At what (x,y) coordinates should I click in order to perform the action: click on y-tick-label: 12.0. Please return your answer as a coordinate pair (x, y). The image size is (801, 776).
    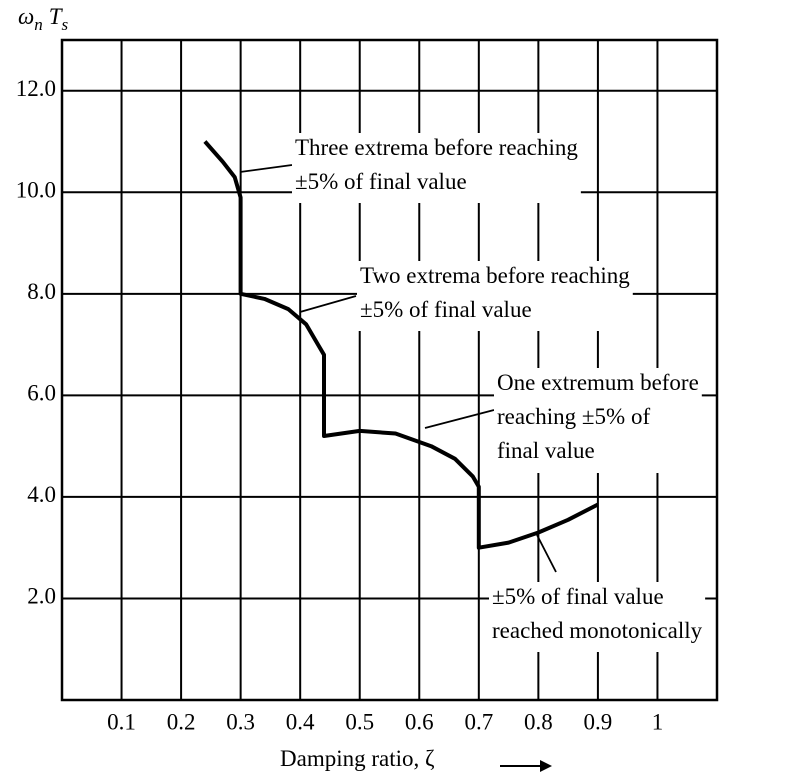
    Looking at the image, I should click on (36, 88).